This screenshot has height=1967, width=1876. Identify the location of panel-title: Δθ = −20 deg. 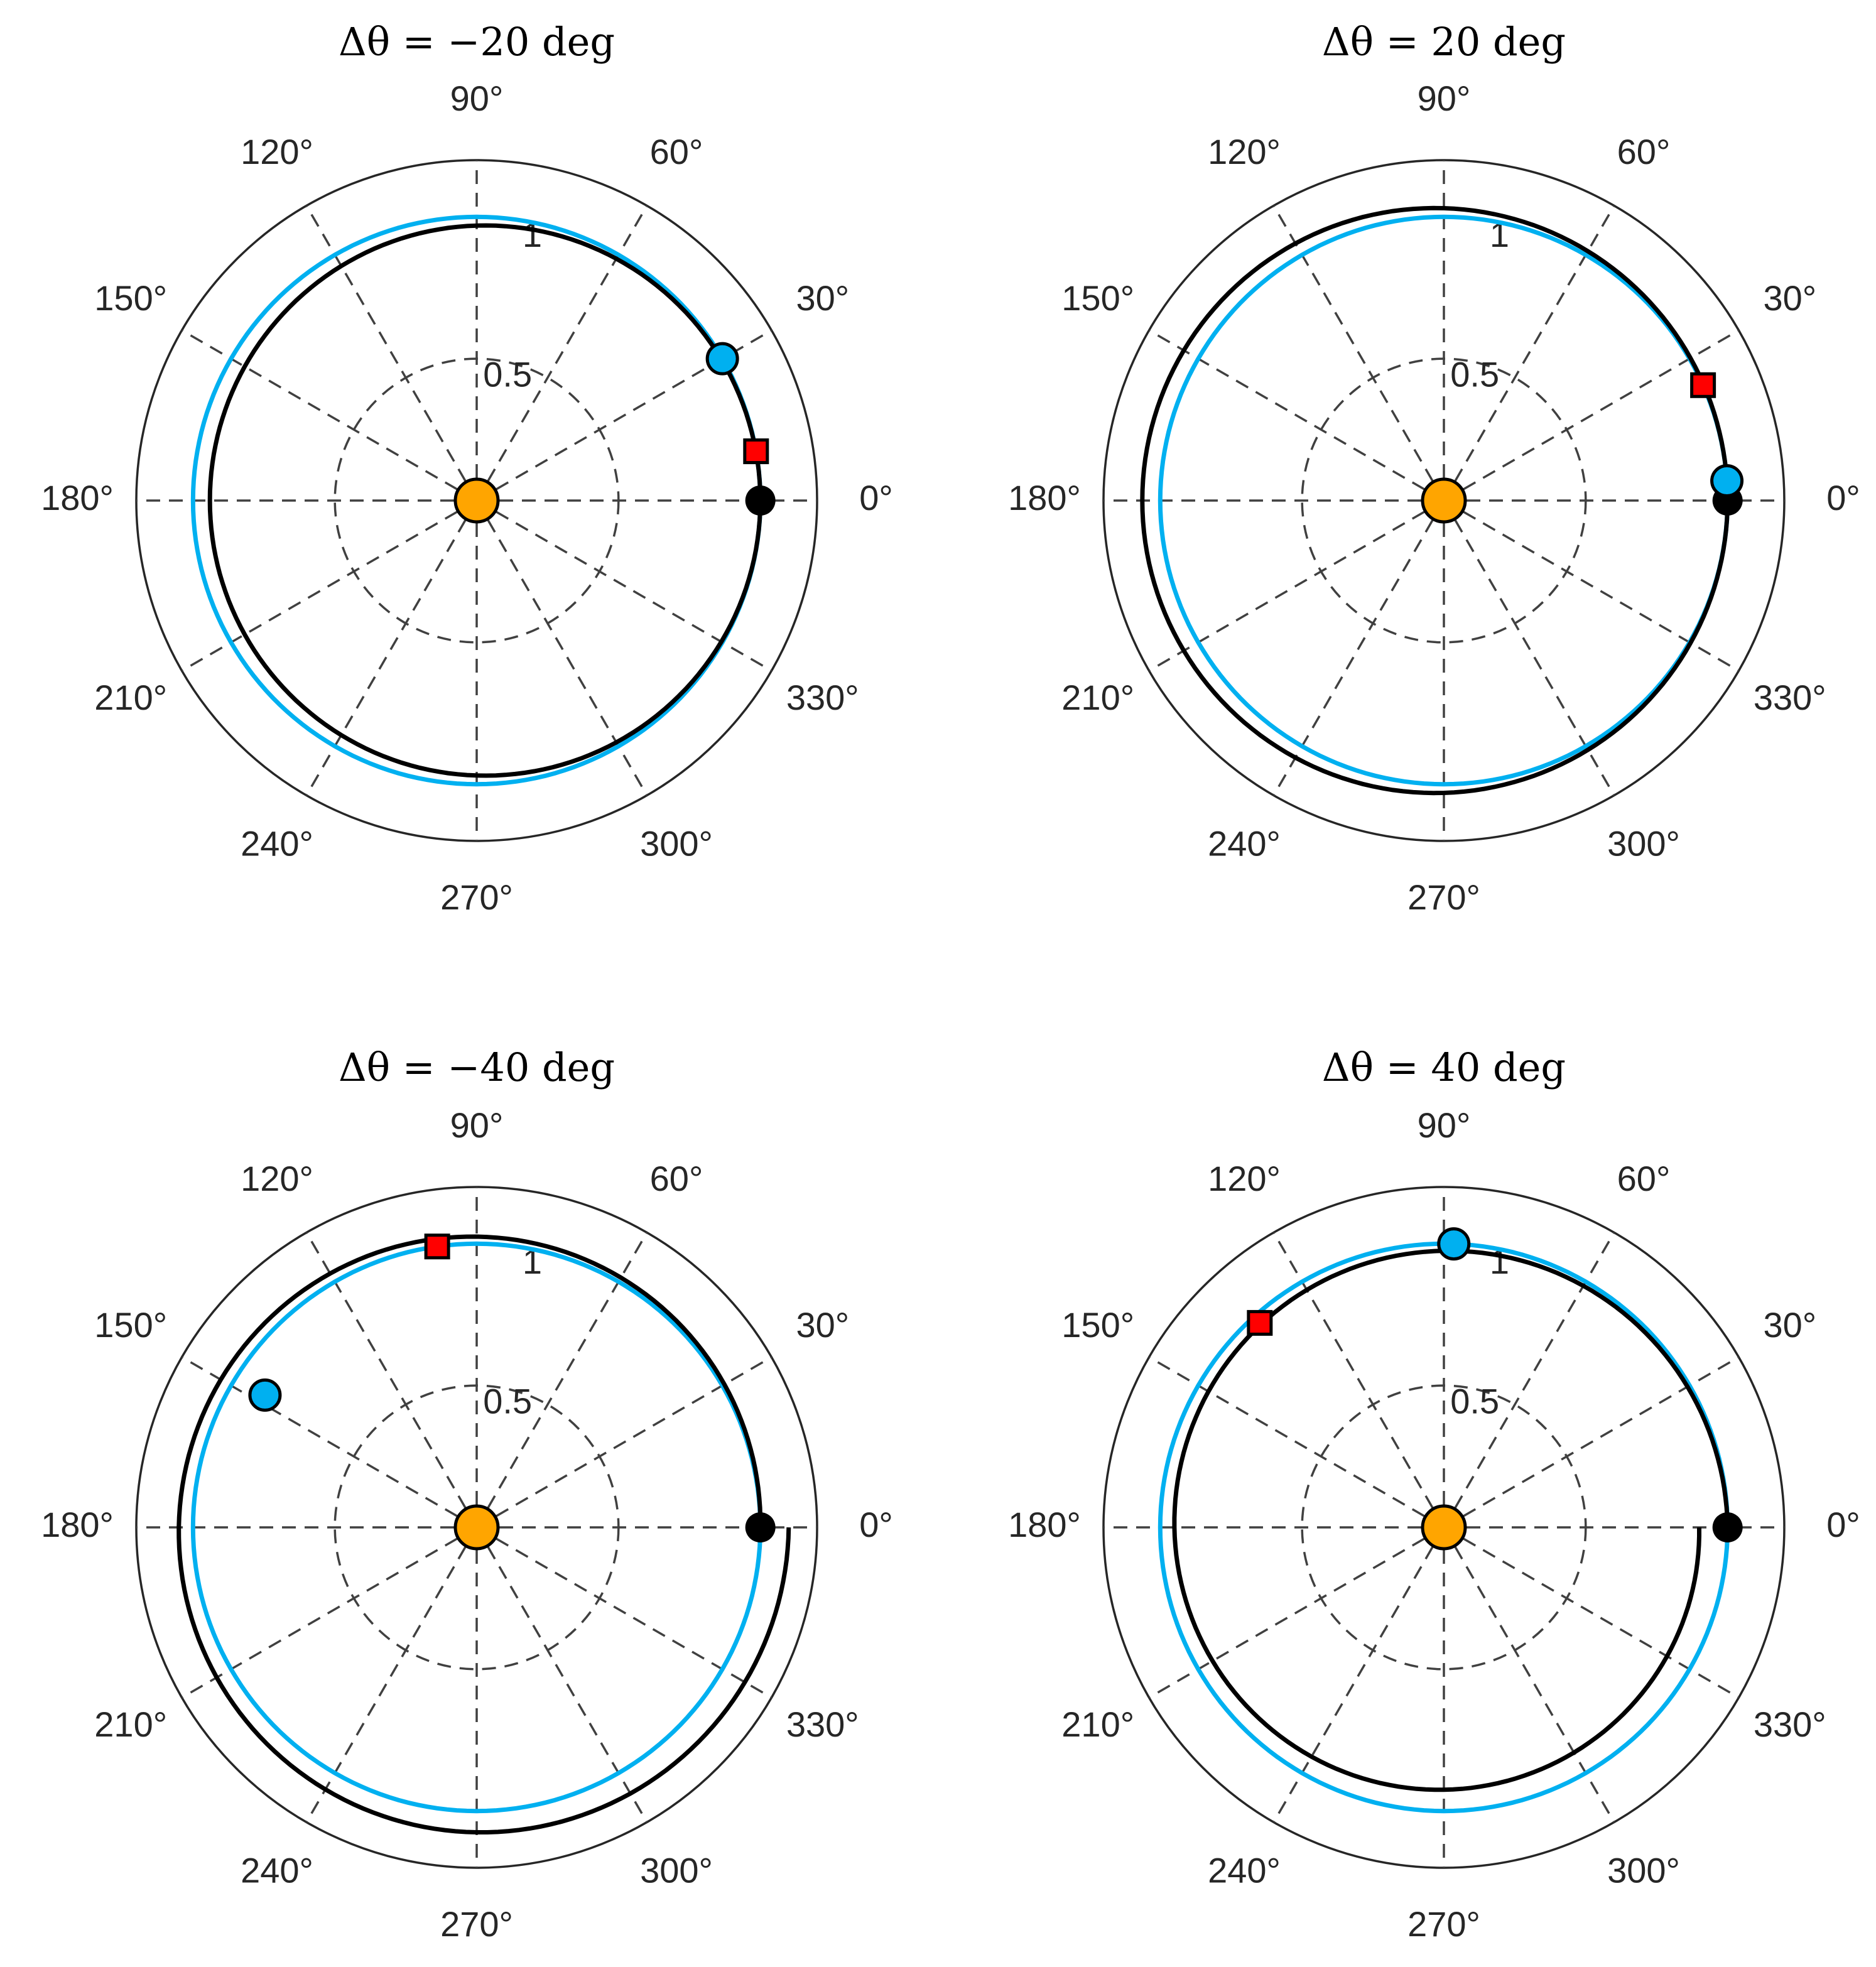
(477, 42).